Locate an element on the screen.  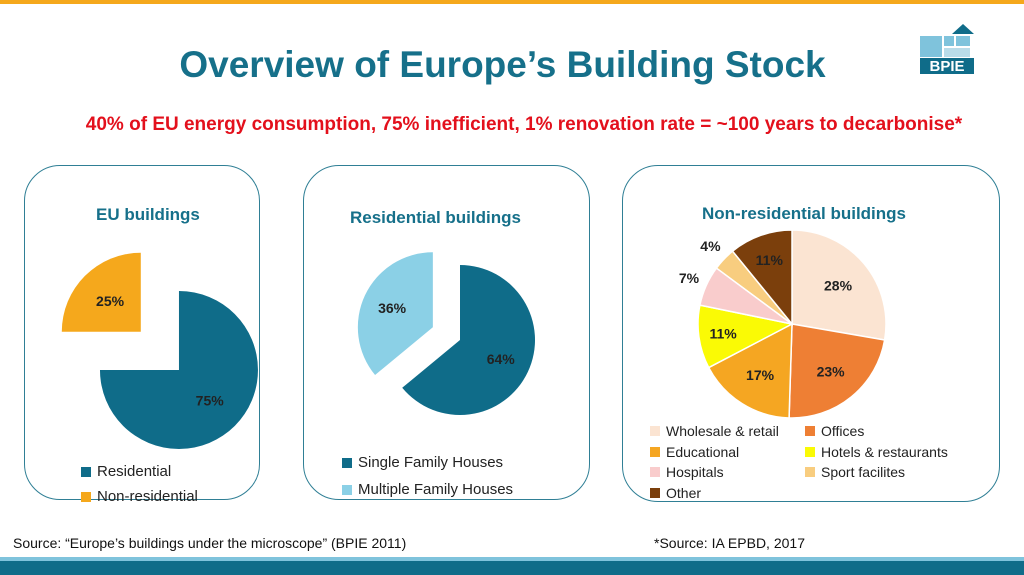
pie-label-non-residential: 25% is located at coordinates (110, 301).